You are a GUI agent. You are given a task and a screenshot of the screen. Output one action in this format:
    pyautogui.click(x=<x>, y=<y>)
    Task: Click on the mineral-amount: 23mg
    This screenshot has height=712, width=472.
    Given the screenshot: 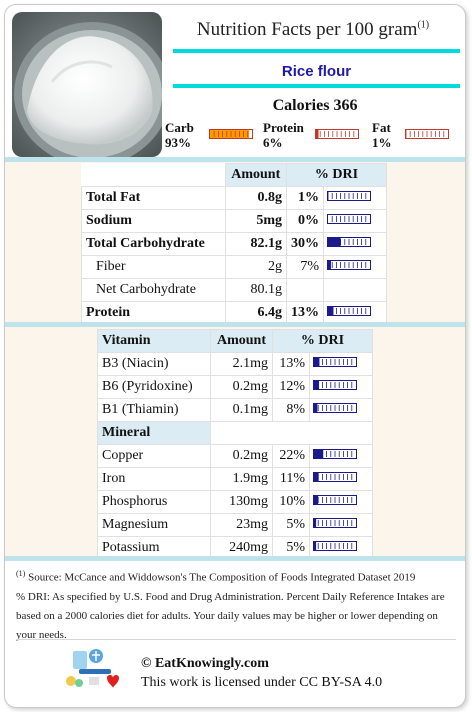 What is the action you would take?
    pyautogui.click(x=241, y=525)
    